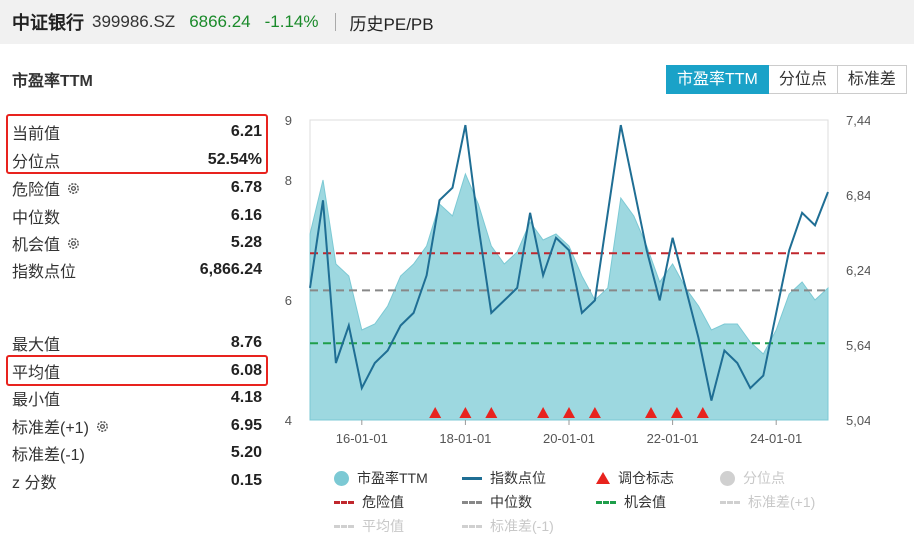  What do you see at coordinates (603, 478) in the screenshot?
I see `triangle-icon` at bounding box center [603, 478].